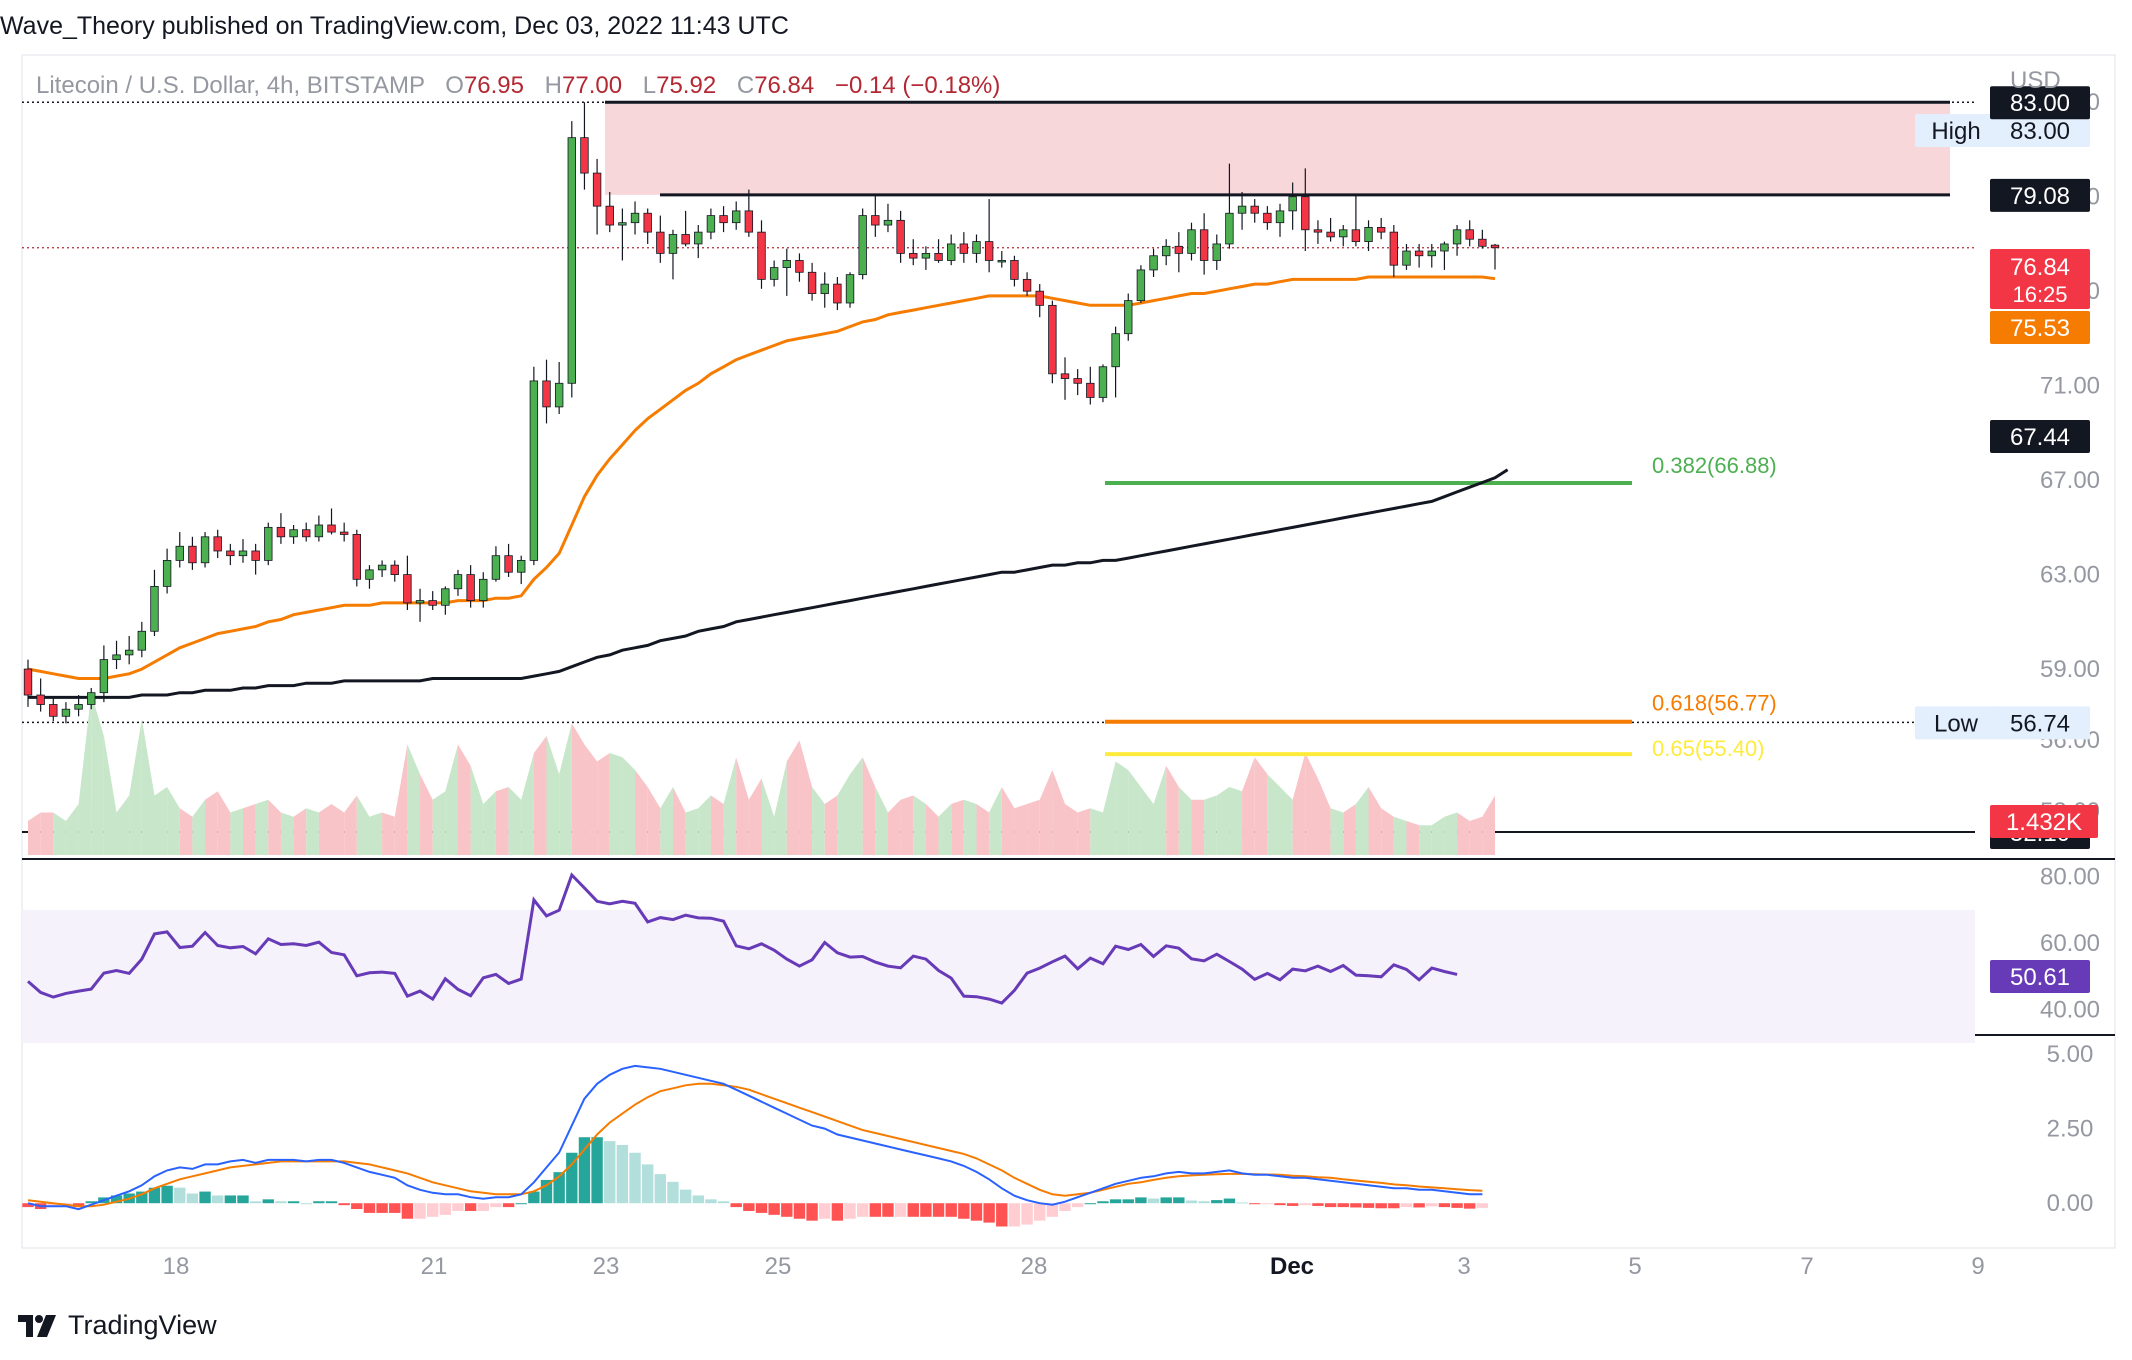 This screenshot has width=2132, height=1360. I want to click on high-value-tag: 83.00, so click(2040, 131).